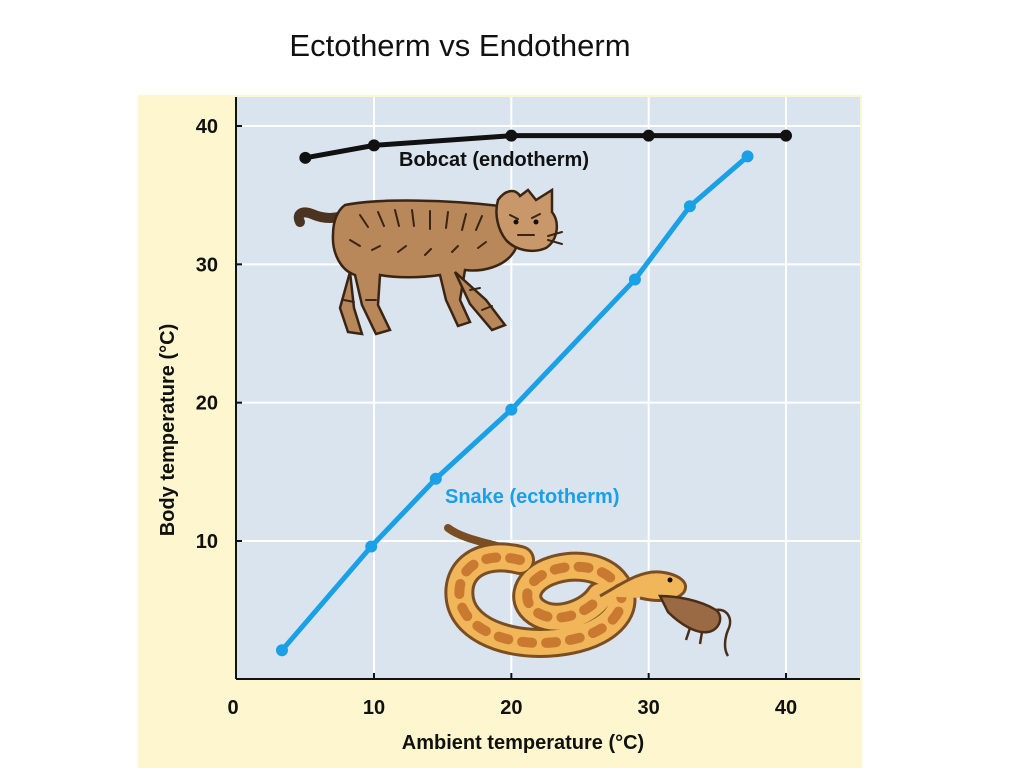  What do you see at coordinates (588, 591) in the screenshot?
I see `snake-eating-mouse-illustration` at bounding box center [588, 591].